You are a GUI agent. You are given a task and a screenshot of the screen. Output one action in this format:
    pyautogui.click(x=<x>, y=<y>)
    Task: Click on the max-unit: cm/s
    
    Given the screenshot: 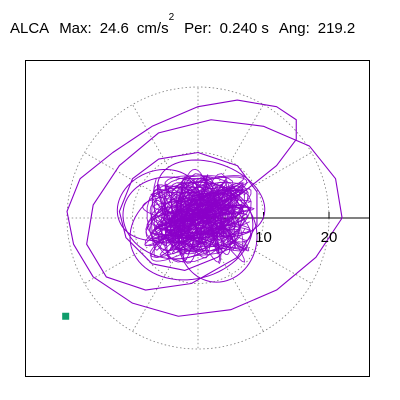 What is the action you would take?
    pyautogui.click(x=152, y=28)
    